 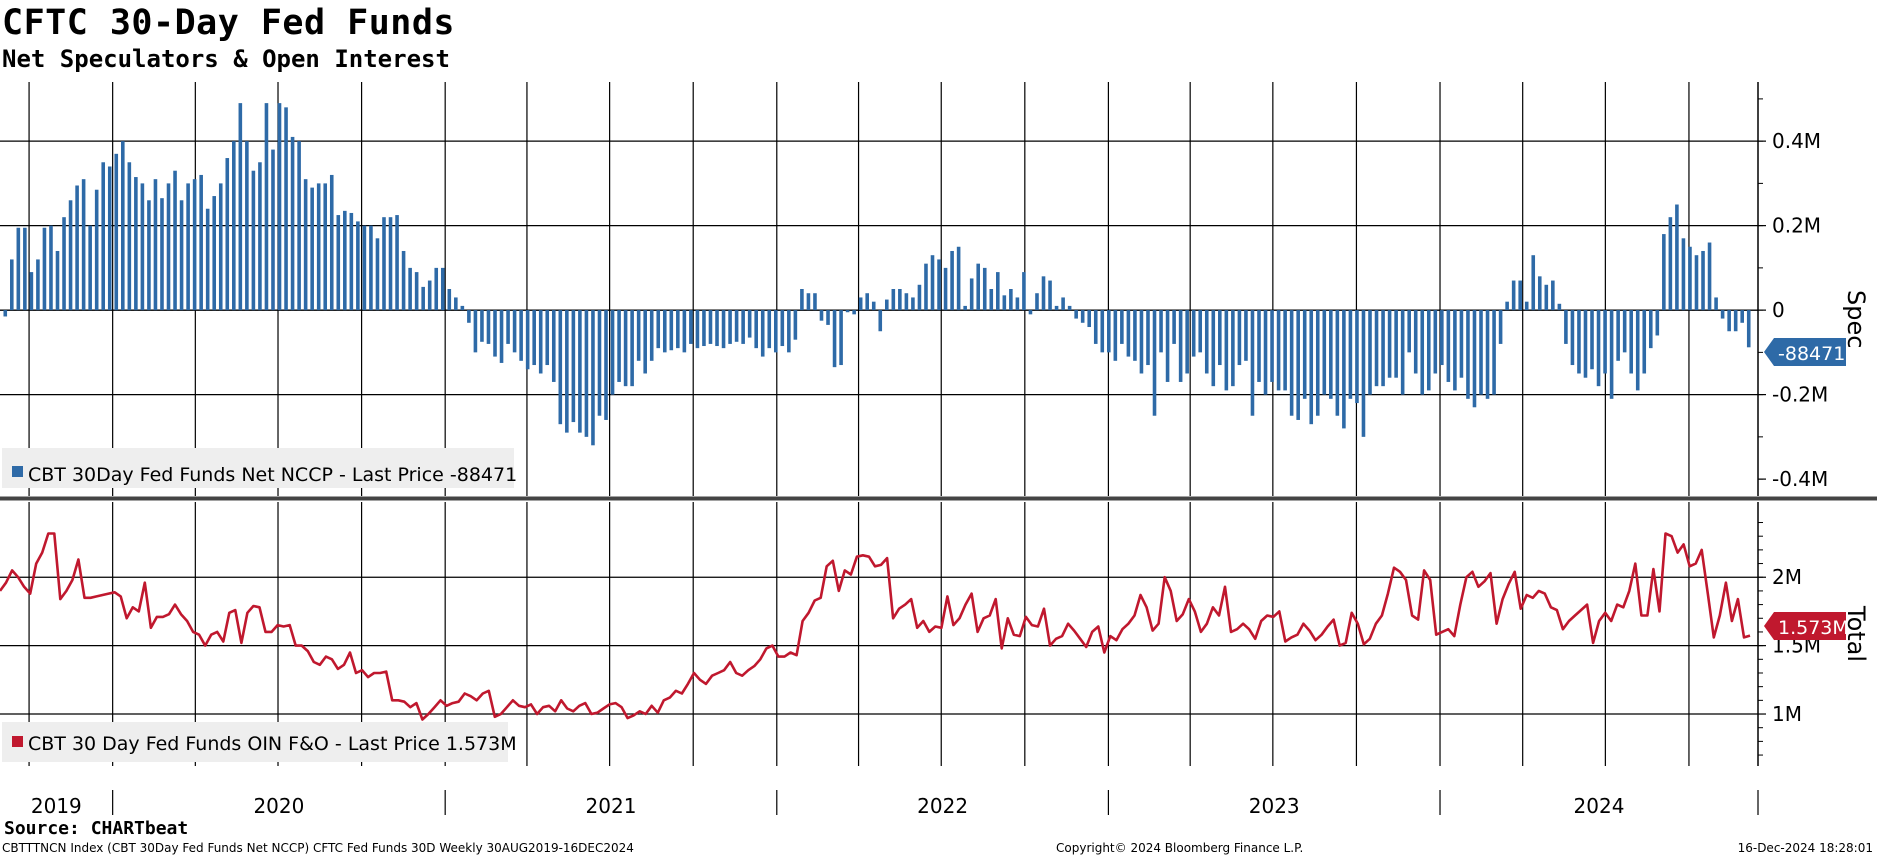 What do you see at coordinates (226, 59) in the screenshot?
I see `chart-subtitle: Net Speculators & Open Interest` at bounding box center [226, 59].